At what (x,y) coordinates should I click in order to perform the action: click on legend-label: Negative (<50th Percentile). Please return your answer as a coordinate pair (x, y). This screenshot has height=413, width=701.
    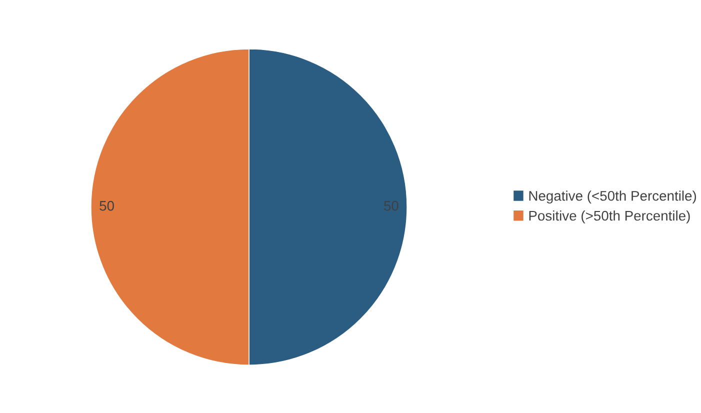
    Looking at the image, I should click on (612, 197).